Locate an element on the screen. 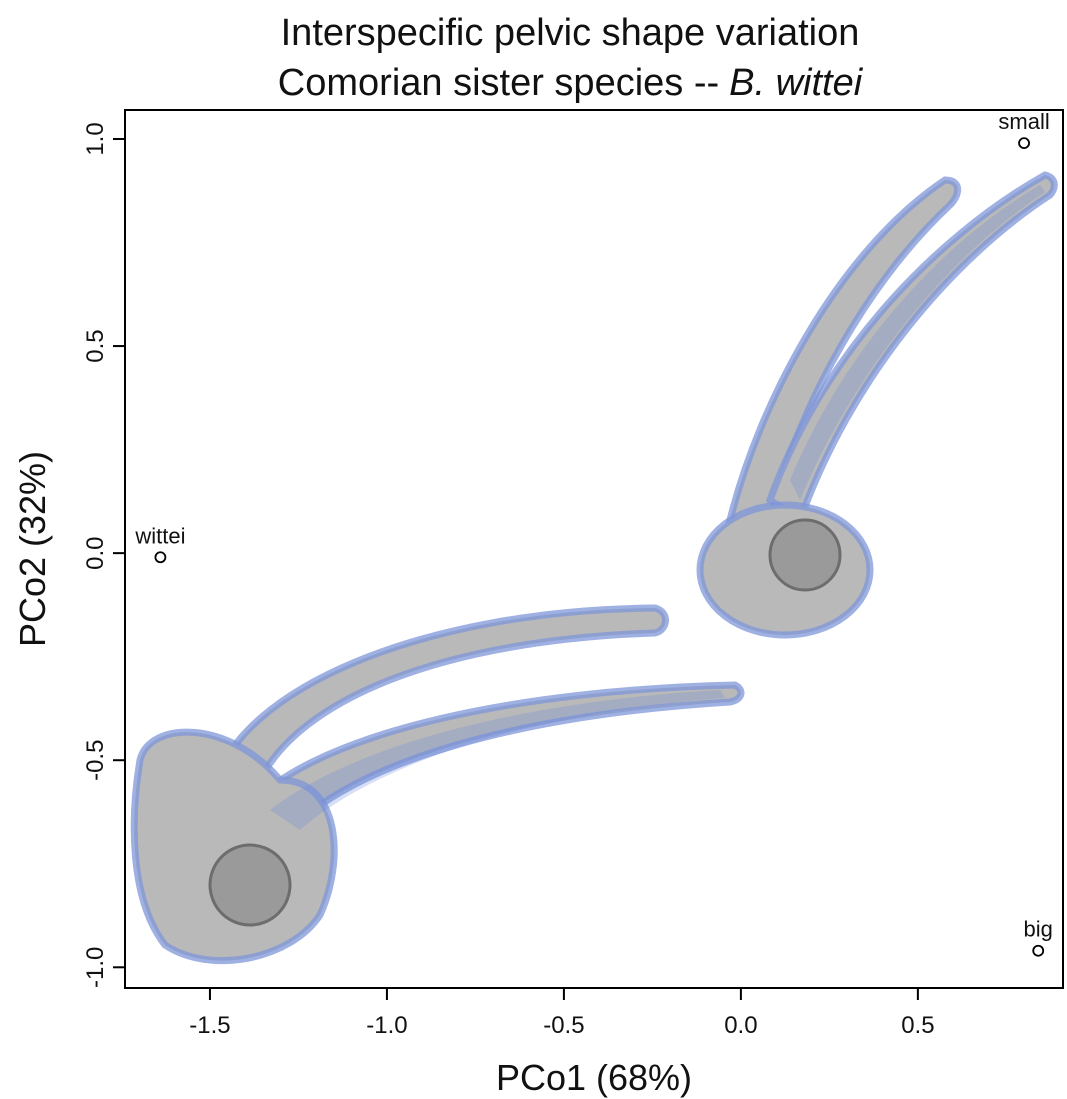  y-tick-label: 0.0 is located at coordinates (95, 552).